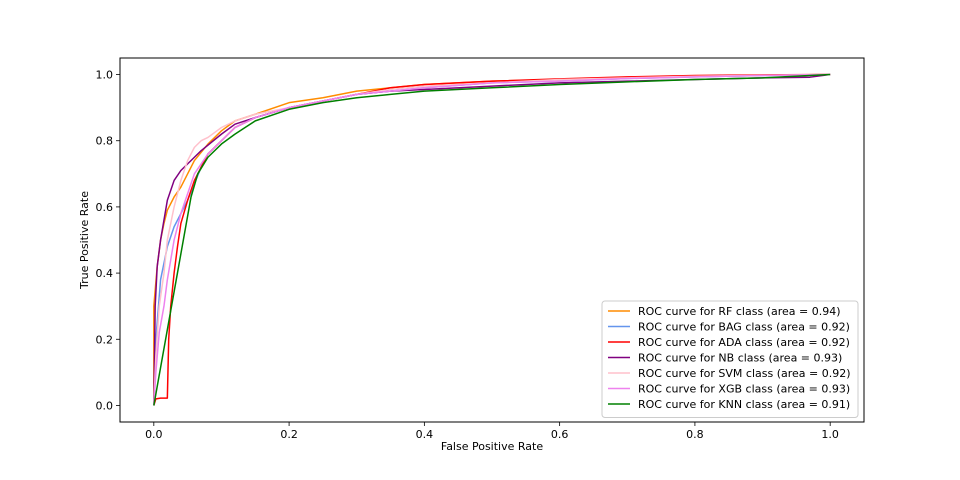 Image resolution: width=960 pixels, height=480 pixels. I want to click on y-tick-label: 1.0, so click(105, 75).